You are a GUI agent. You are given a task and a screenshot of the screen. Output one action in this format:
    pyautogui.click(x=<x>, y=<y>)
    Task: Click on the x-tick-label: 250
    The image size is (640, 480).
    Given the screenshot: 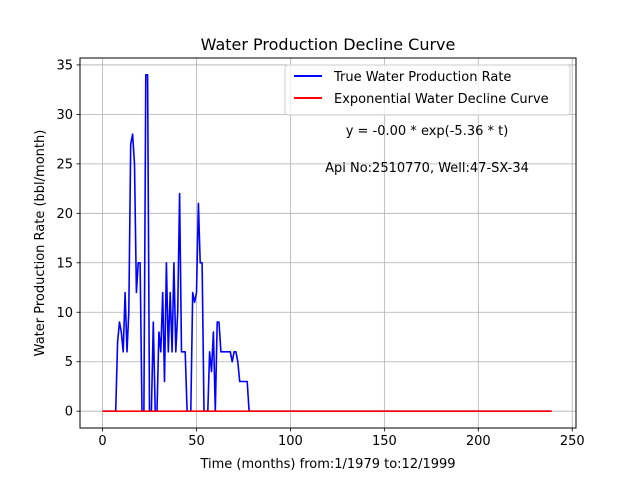 What is the action you would take?
    pyautogui.click(x=572, y=441)
    